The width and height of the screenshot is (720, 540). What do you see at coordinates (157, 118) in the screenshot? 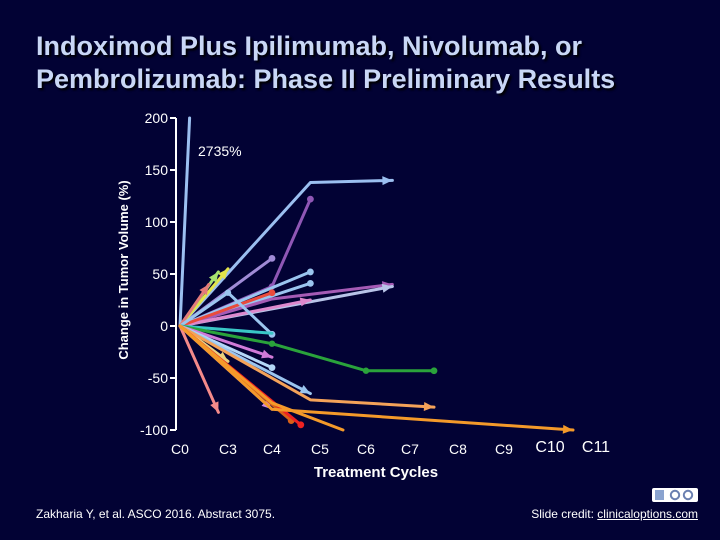
I see `y-tick-label: 200` at bounding box center [157, 118].